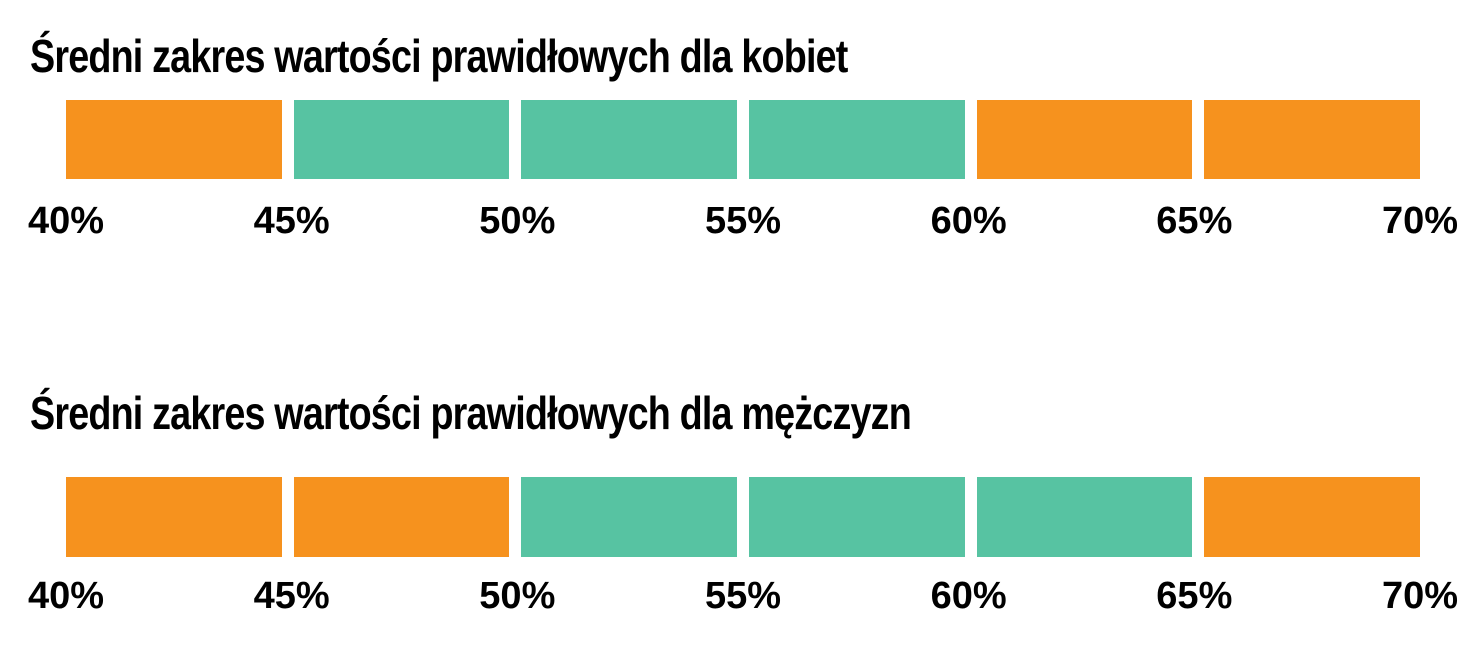  I want to click on range-bar-women, so click(743, 139).